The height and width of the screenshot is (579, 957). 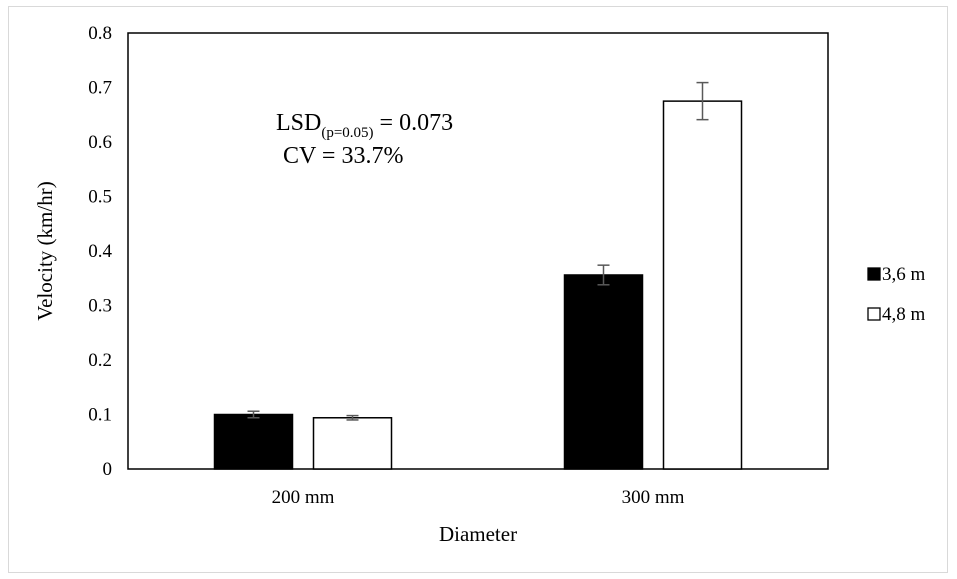 What do you see at coordinates (653, 497) in the screenshot?
I see `x-tick-label: 300 mm` at bounding box center [653, 497].